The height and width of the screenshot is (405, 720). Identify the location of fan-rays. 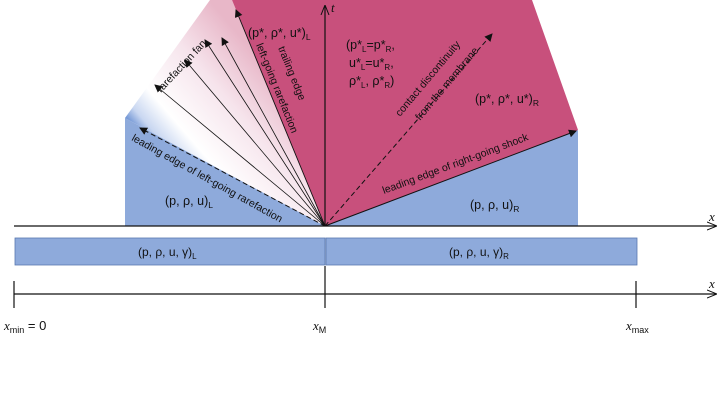
(240, 132).